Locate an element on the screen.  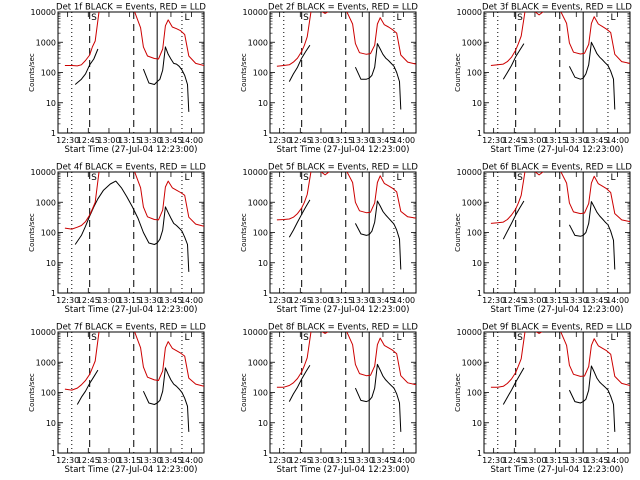
panel-title: Det 9f BLACK = Events, RED = LLD is located at coordinates (557, 328).